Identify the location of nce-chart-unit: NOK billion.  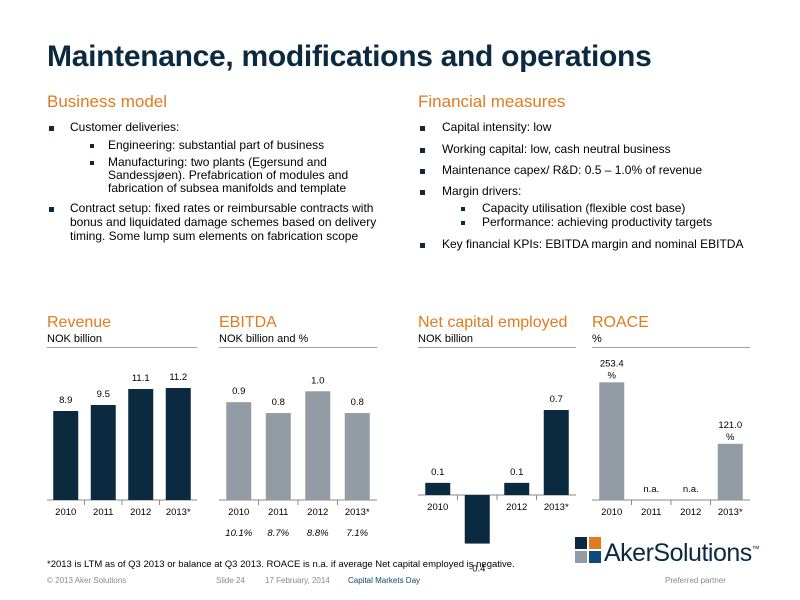
(446, 339).